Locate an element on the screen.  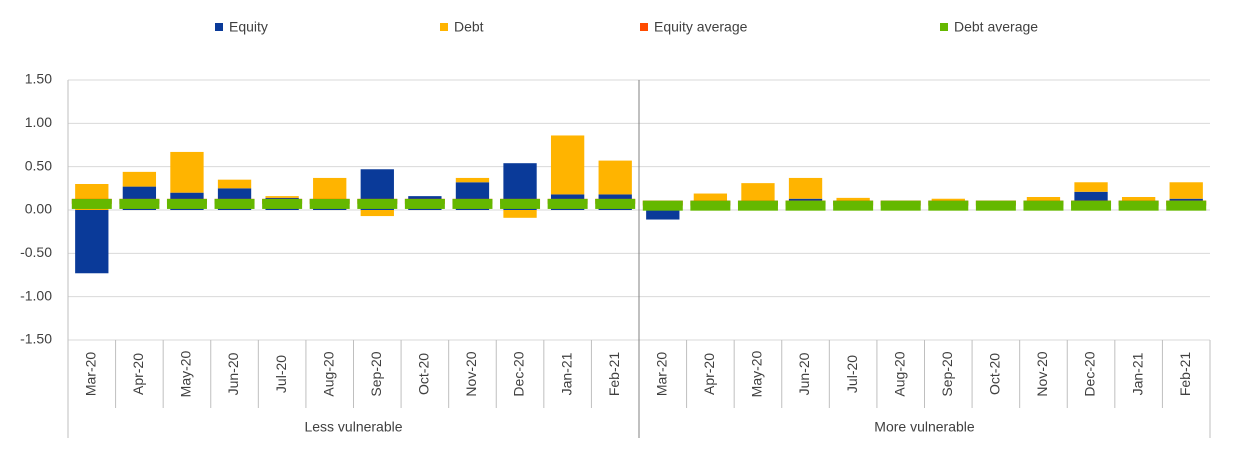
legend-label: Debt is located at coordinates (469, 27).